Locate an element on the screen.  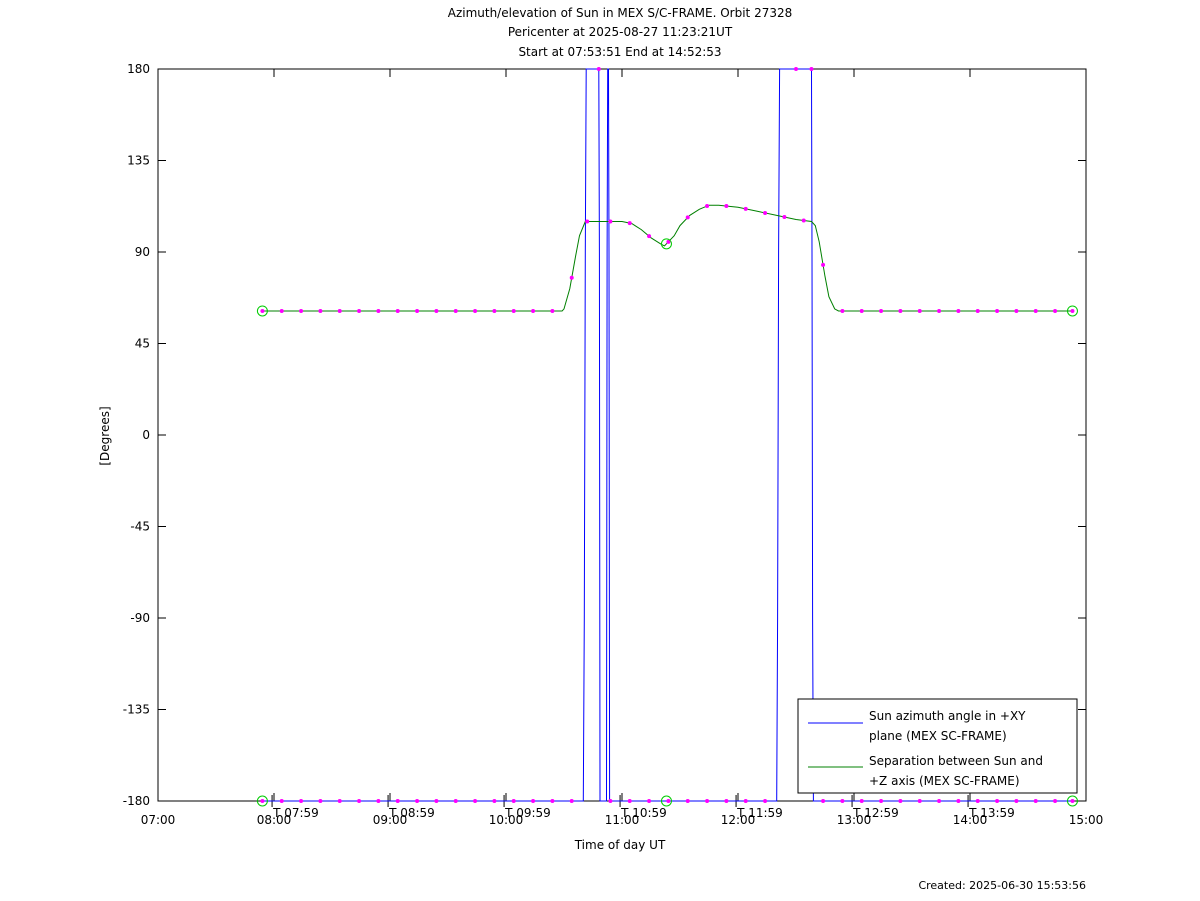
title-line-2: Pericenter at 2025-08-27 11:23:21UT is located at coordinates (620, 32).